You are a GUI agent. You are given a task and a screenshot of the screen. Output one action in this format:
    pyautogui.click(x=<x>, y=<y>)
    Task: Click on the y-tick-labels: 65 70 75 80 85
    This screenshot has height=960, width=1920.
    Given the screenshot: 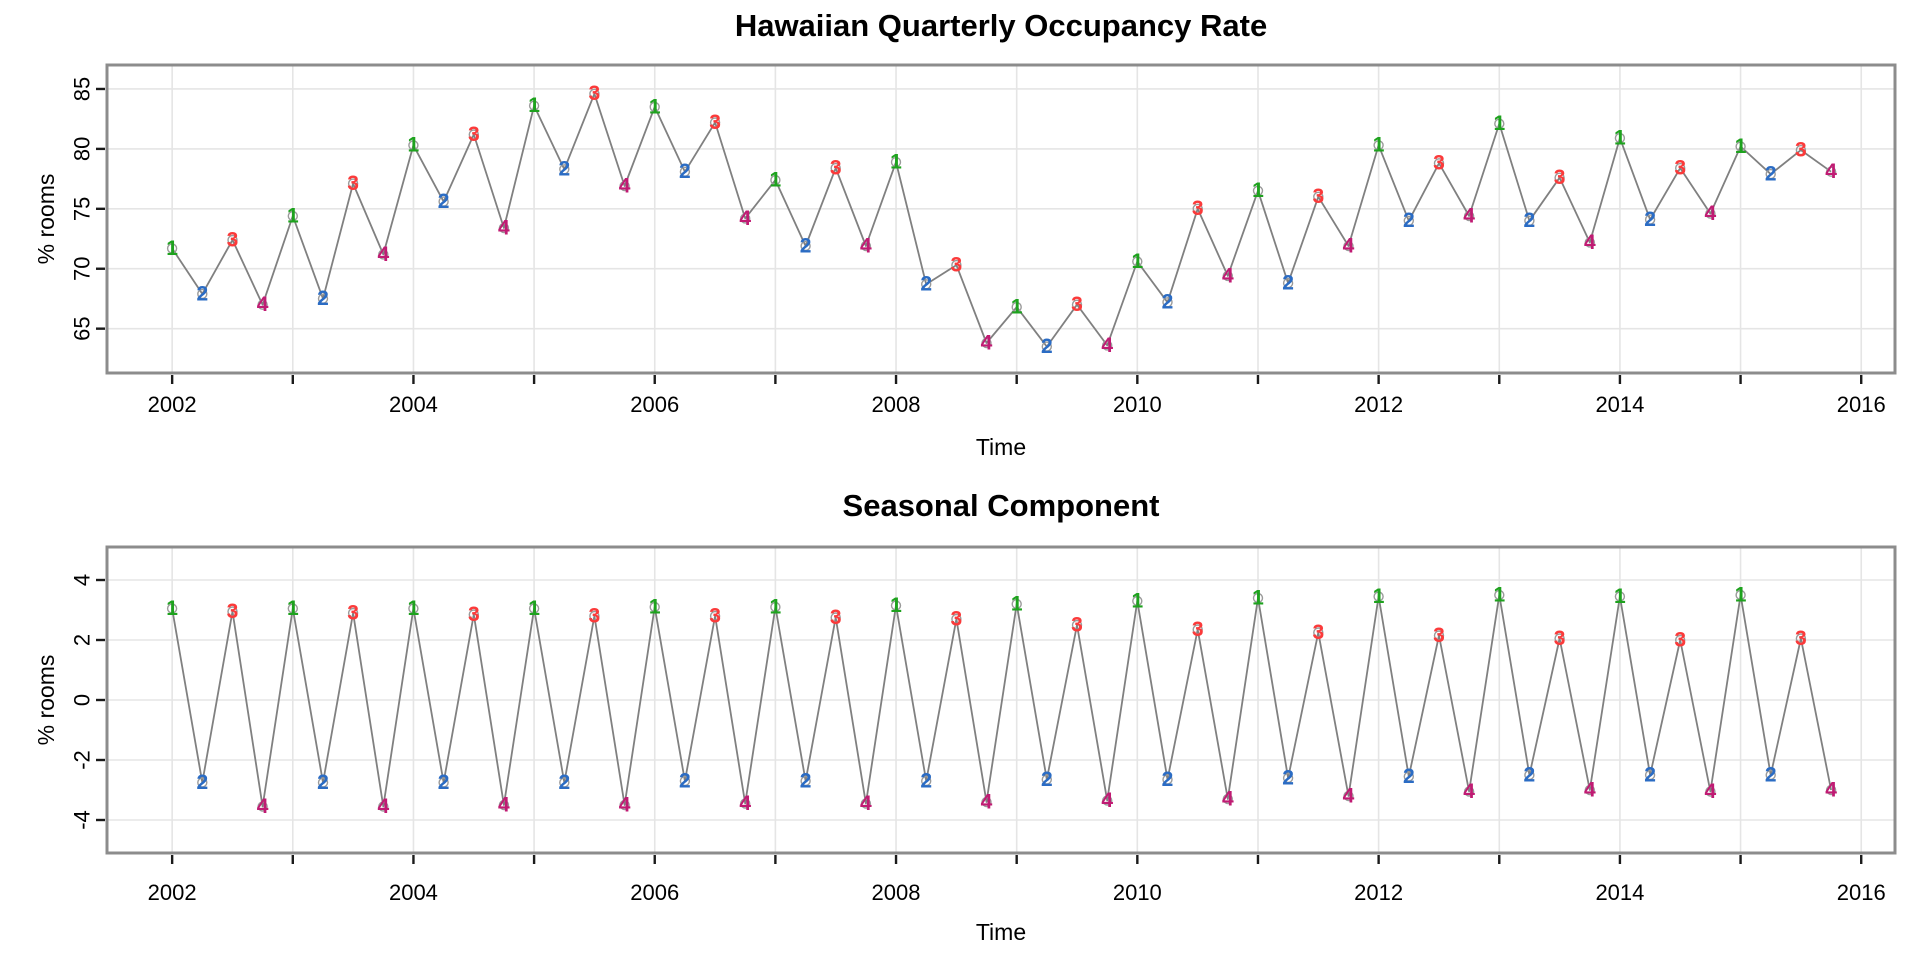 What is the action you would take?
    pyautogui.click(x=82, y=209)
    